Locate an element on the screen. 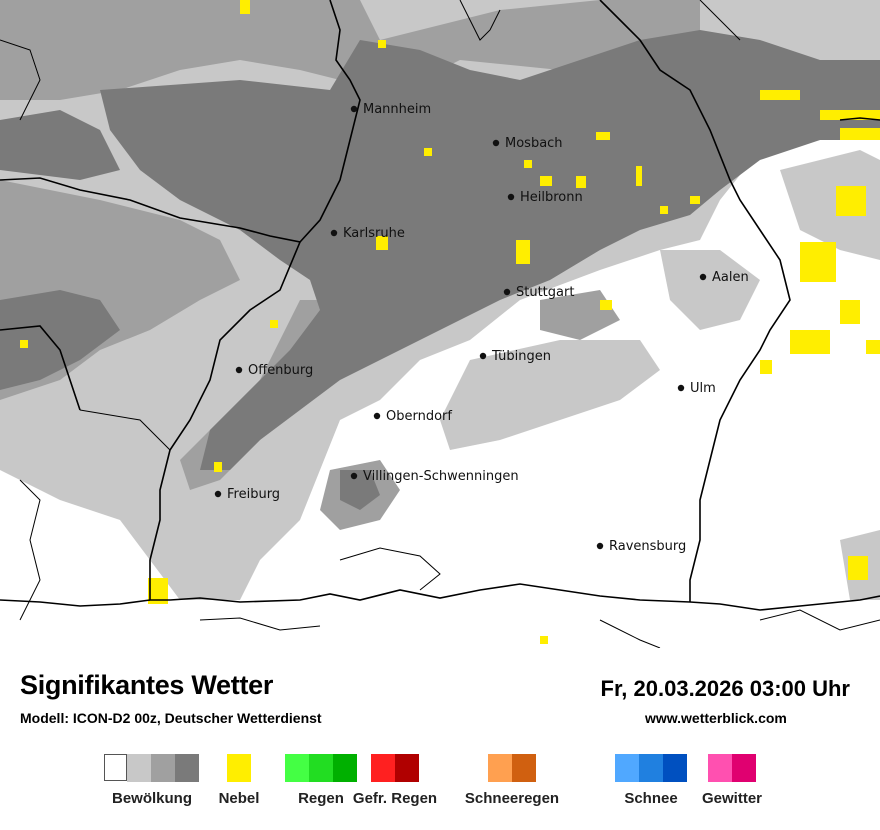 This screenshot has width=880, height=830. city-label: Stuttgart is located at coordinates (545, 292).